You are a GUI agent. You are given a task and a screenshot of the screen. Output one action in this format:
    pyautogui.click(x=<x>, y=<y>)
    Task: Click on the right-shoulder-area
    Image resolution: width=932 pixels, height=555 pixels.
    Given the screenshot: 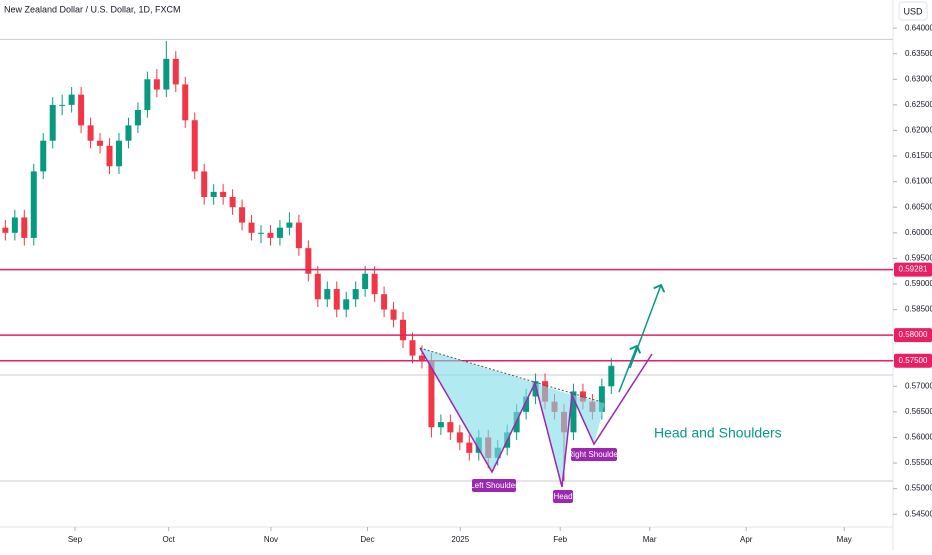 What is the action you would take?
    pyautogui.click(x=588, y=419)
    